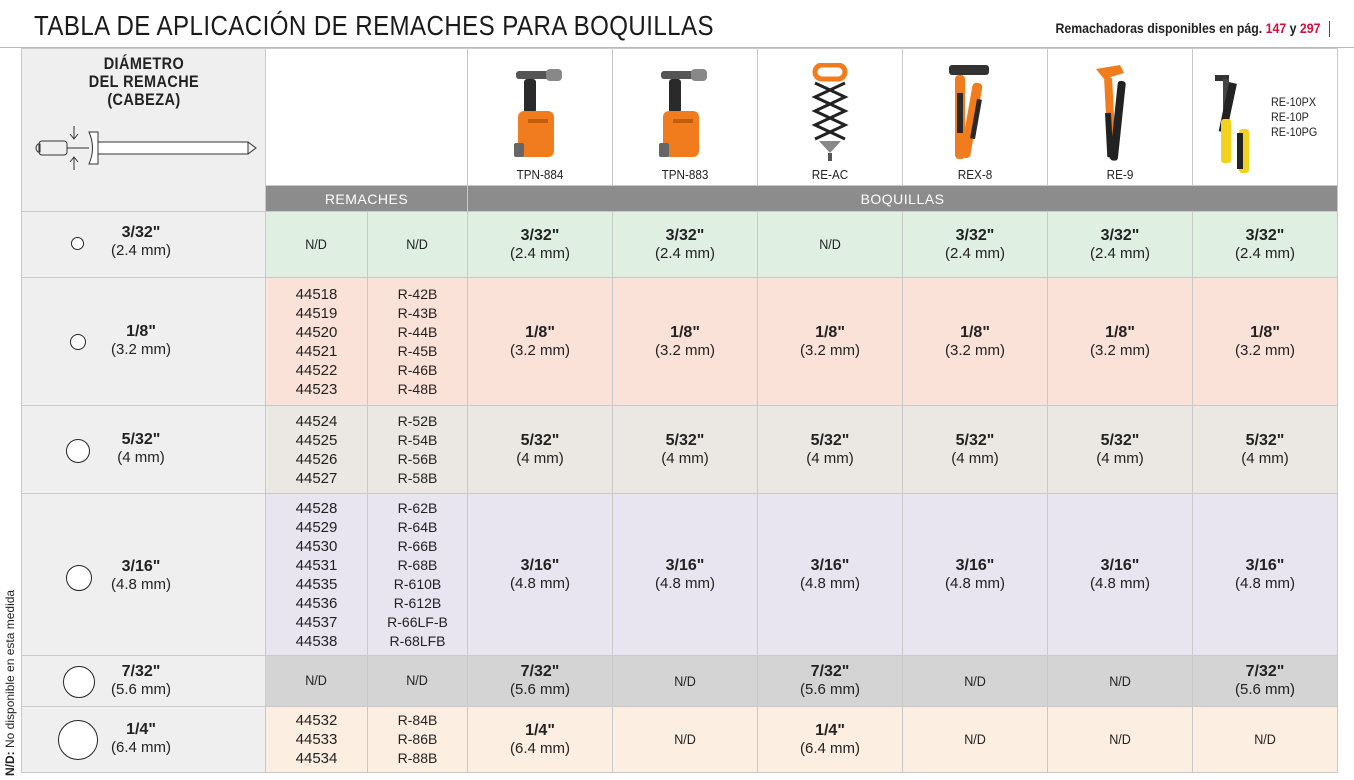 Image resolution: width=1354 pixels, height=780 pixels. What do you see at coordinates (316, 313) in the screenshot?
I see `rivet-code: 44519` at bounding box center [316, 313].